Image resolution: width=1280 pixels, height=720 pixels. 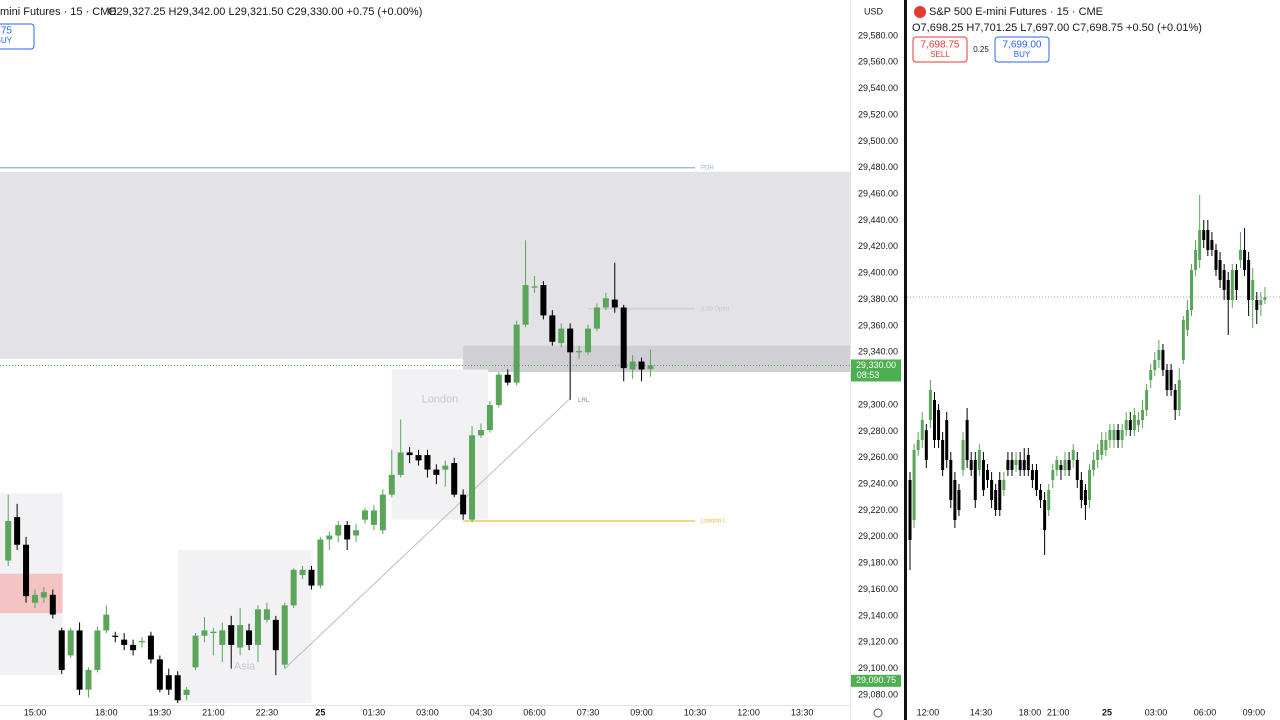 What do you see at coordinates (878, 615) in the screenshot?
I see `y-tick-label: 29,140.00` at bounding box center [878, 615].